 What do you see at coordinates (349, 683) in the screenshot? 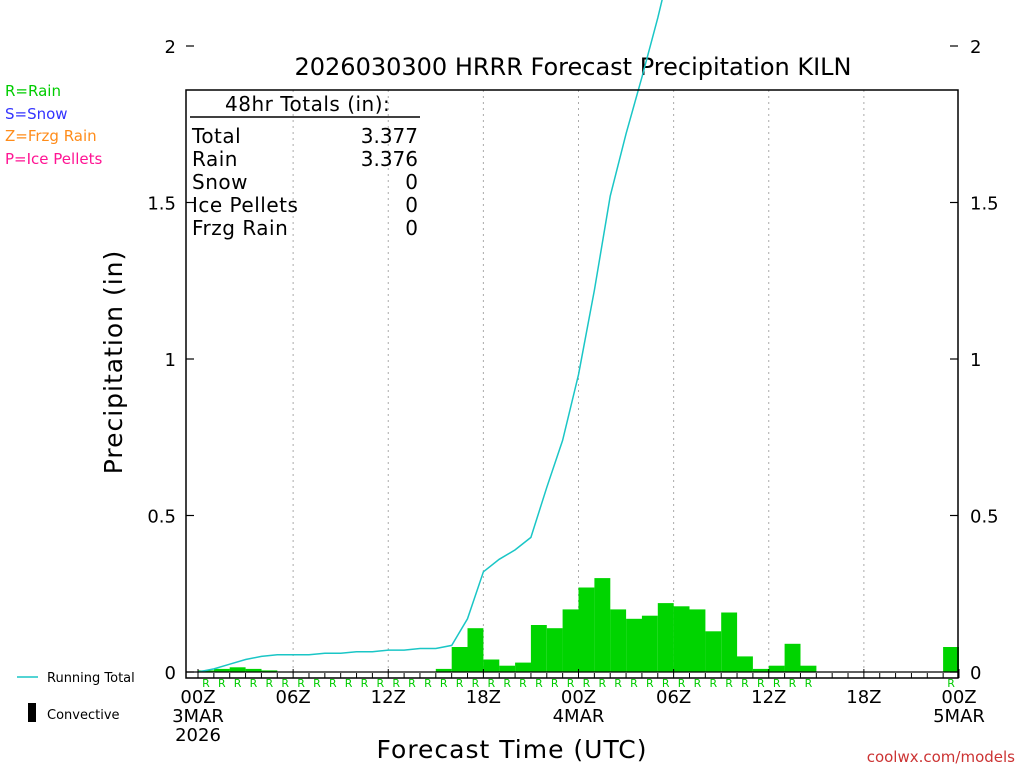
I see `rain-marker-10: R` at bounding box center [349, 683].